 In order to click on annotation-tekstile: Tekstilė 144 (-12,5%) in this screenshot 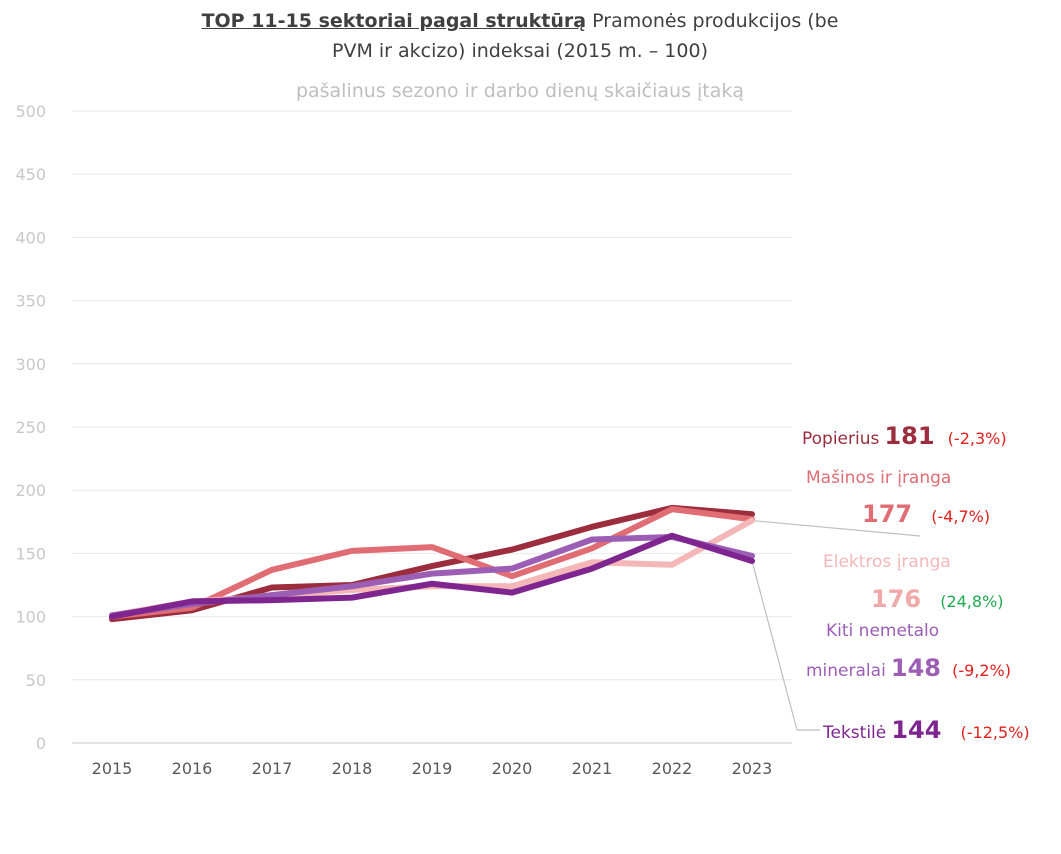, I will do `click(926, 730)`.